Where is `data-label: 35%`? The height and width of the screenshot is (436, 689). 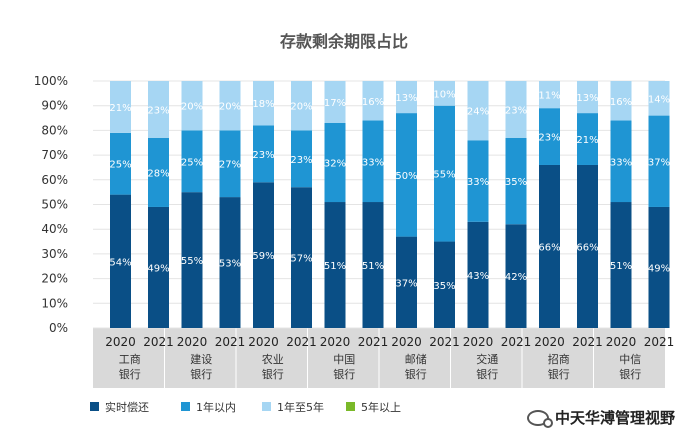 data-label: 35% is located at coordinates (516, 182).